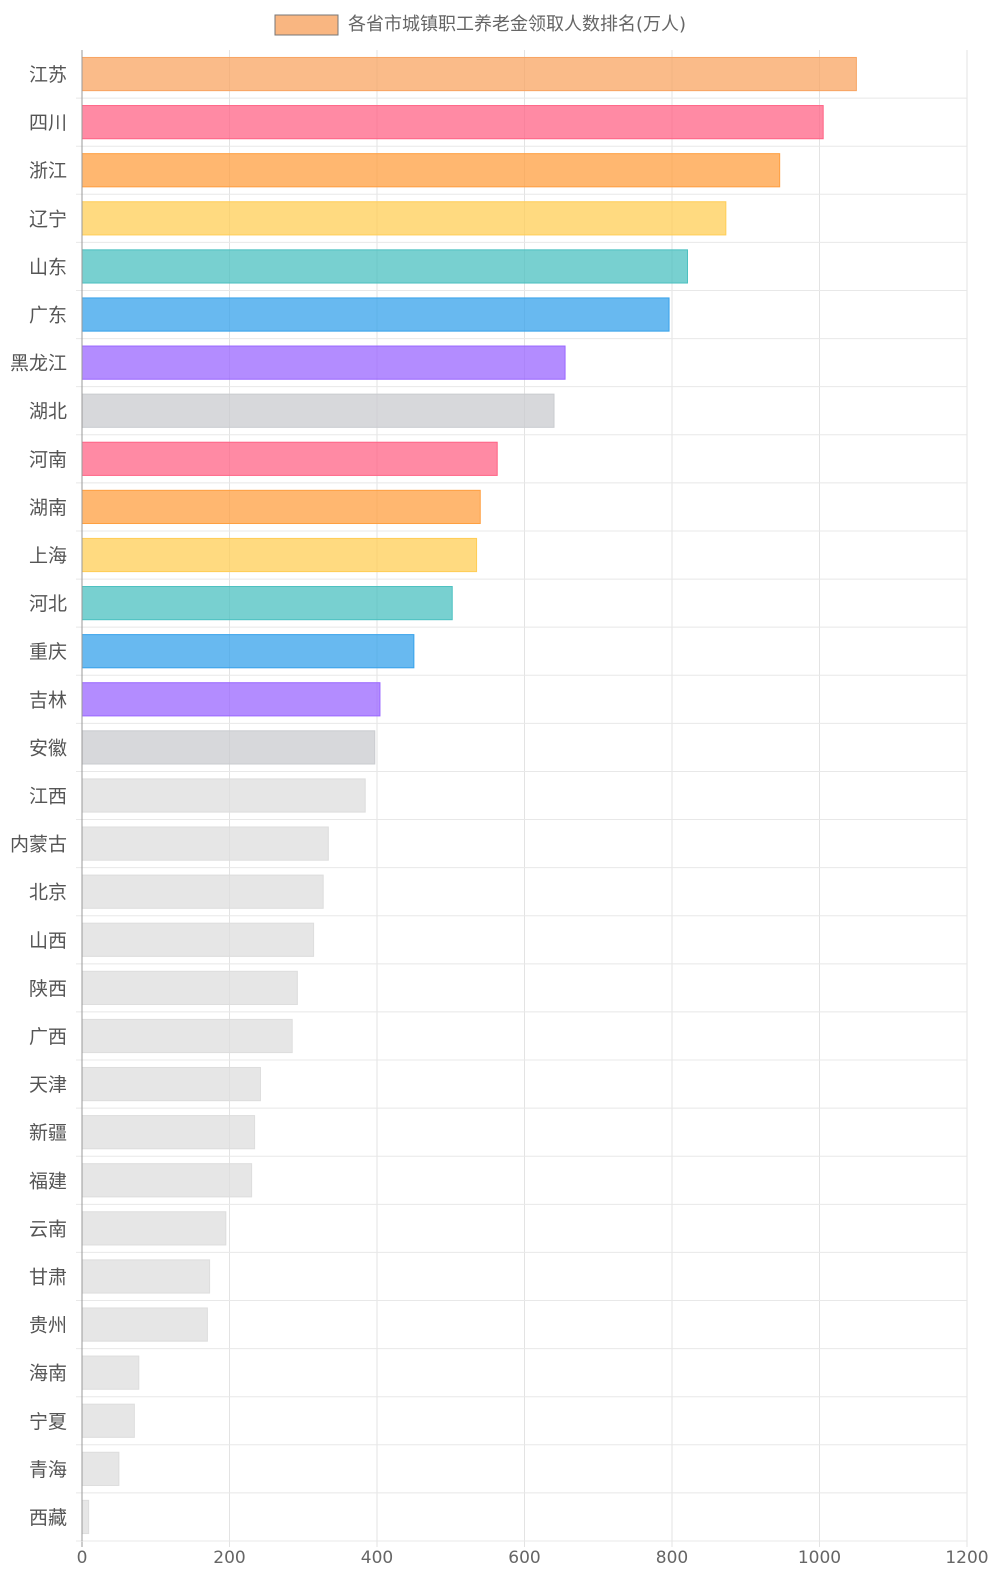 Image resolution: width=990 pixels, height=1588 pixels. I want to click on y-tick-label: 陕西, so click(48, 989).